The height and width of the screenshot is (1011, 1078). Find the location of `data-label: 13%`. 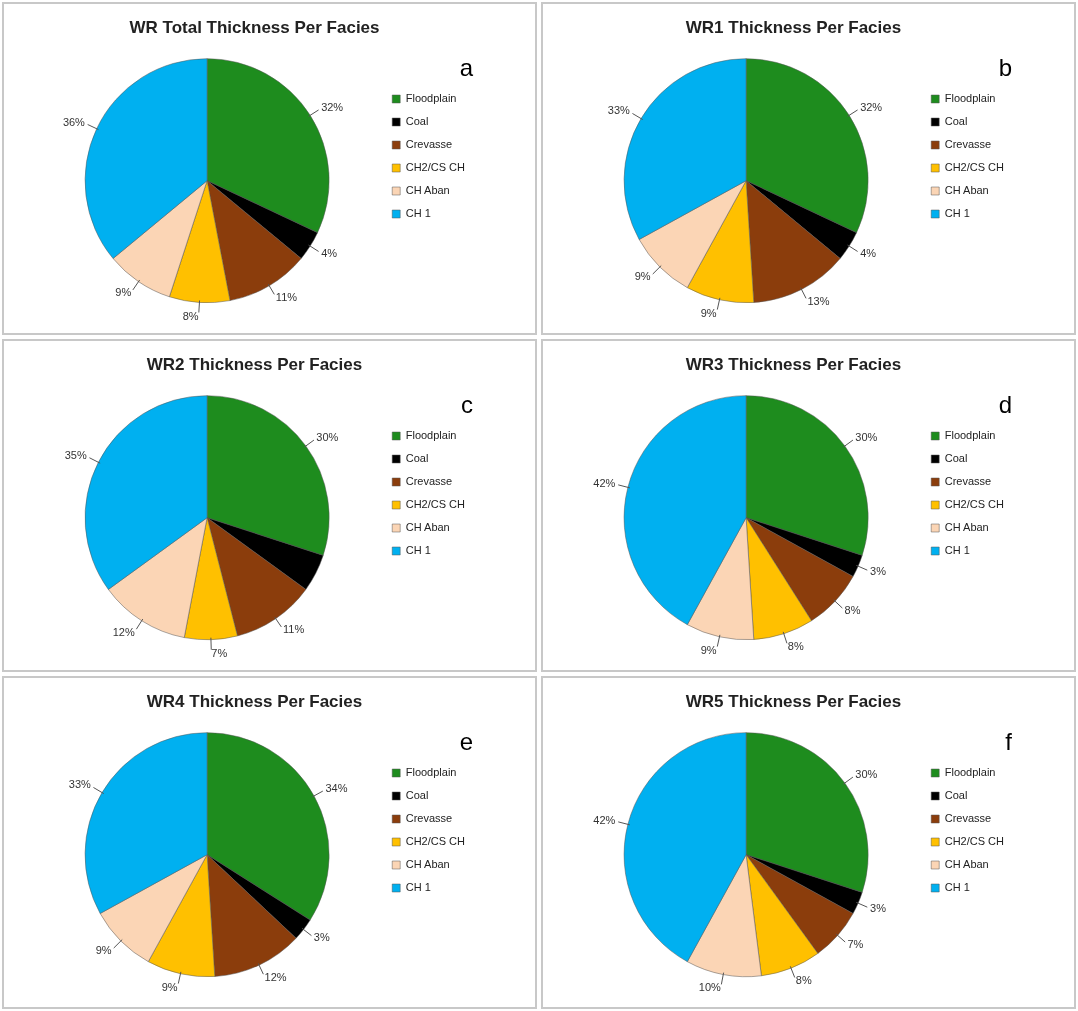

data-label: 13% is located at coordinates (818, 300).